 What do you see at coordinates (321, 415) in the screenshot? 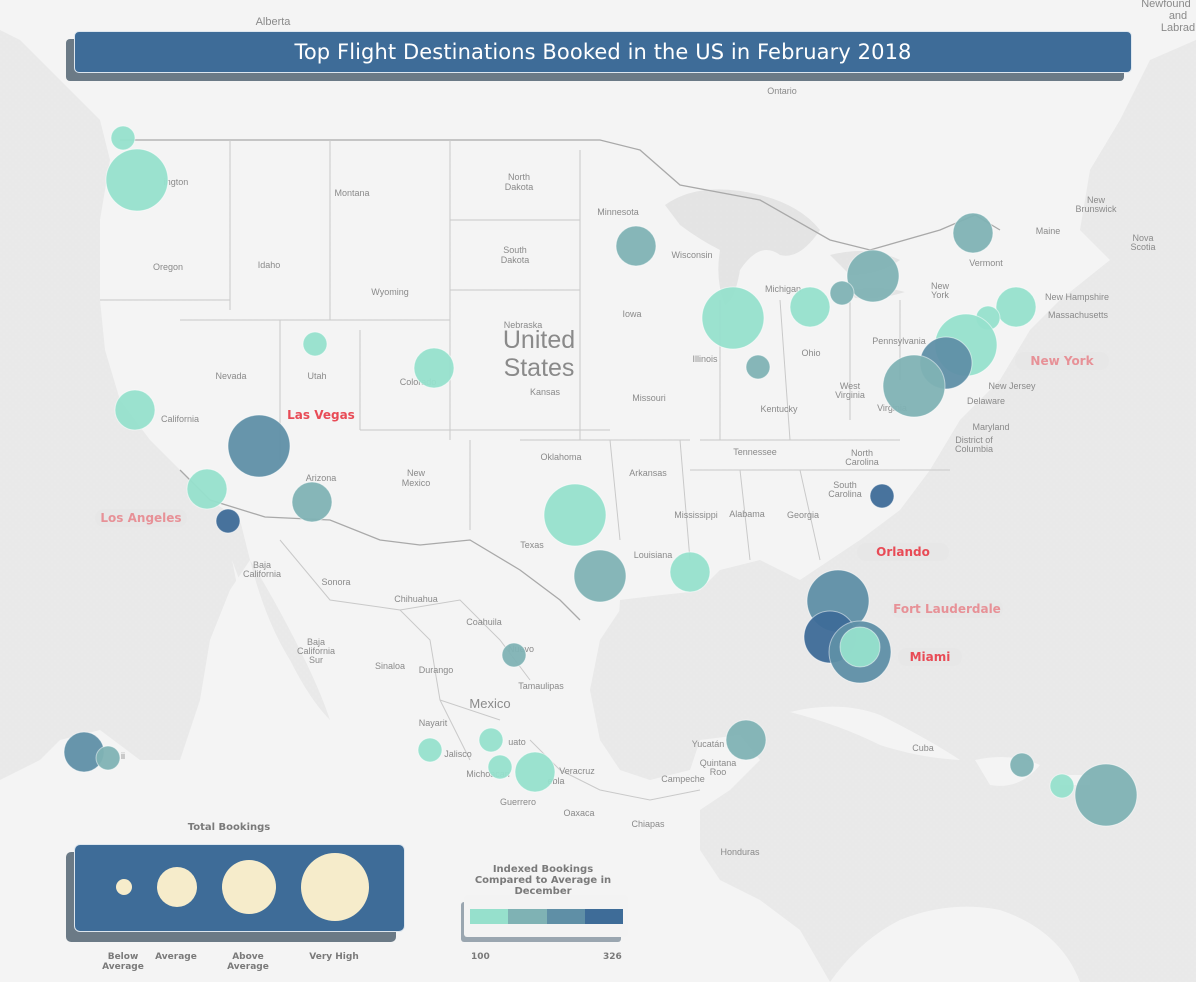
I see `city-label: Las Vegas` at bounding box center [321, 415].